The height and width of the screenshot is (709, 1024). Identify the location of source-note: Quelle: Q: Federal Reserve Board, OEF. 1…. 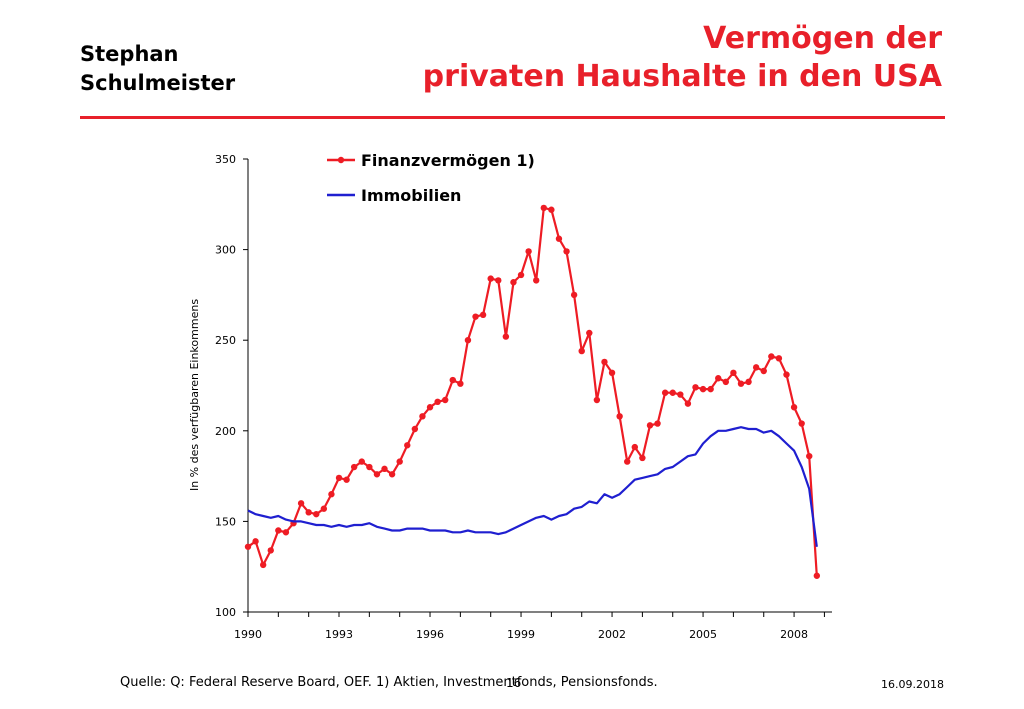
(389, 682).